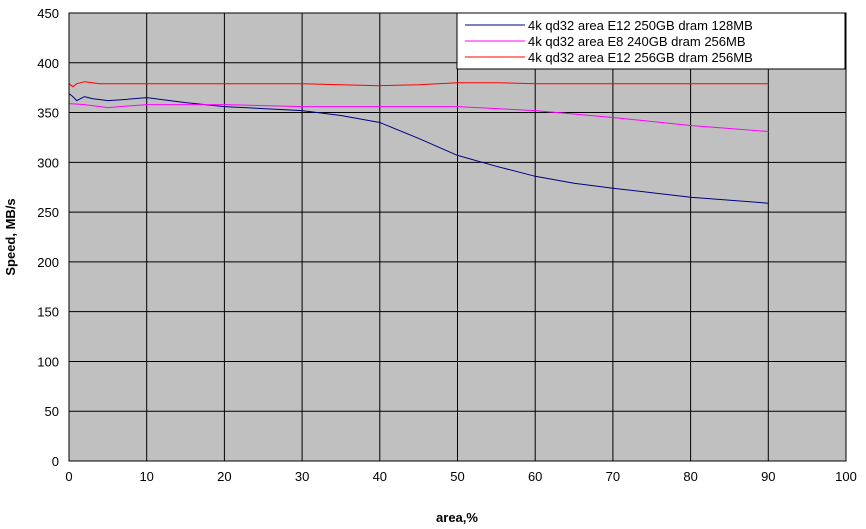 This screenshot has width=866, height=529. What do you see at coordinates (48, 162) in the screenshot?
I see `y-tick-label: 300` at bounding box center [48, 162].